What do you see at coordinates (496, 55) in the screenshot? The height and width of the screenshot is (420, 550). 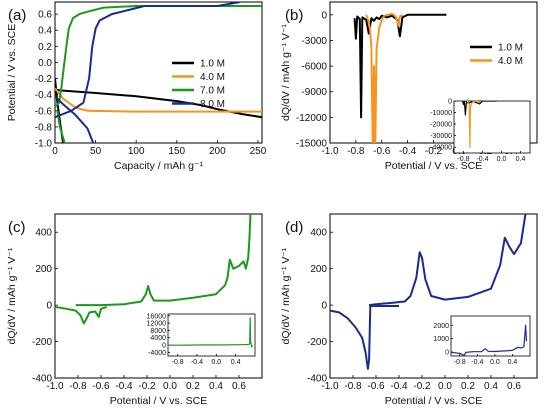 I see `legend: 1.0 M 4.0 M` at bounding box center [496, 55].